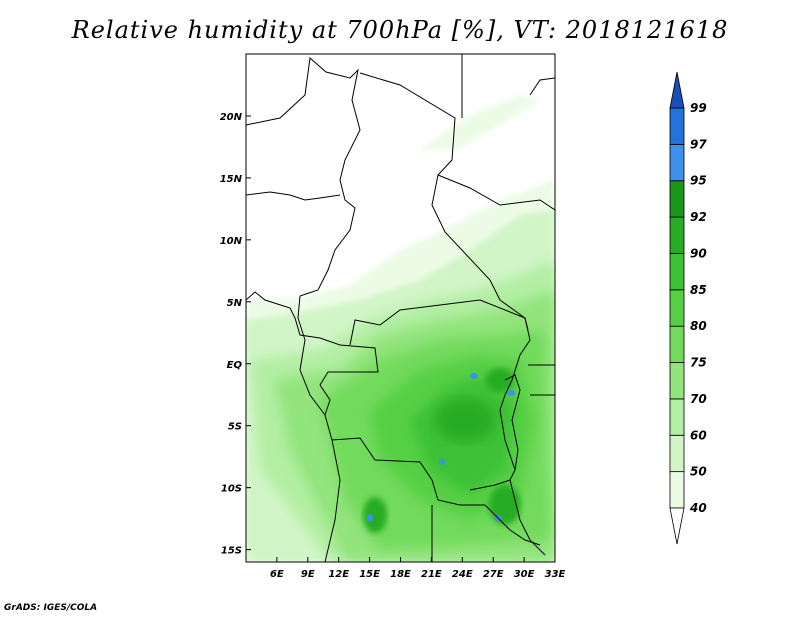  I want to click on colorbar-label: 92, so click(698, 217).